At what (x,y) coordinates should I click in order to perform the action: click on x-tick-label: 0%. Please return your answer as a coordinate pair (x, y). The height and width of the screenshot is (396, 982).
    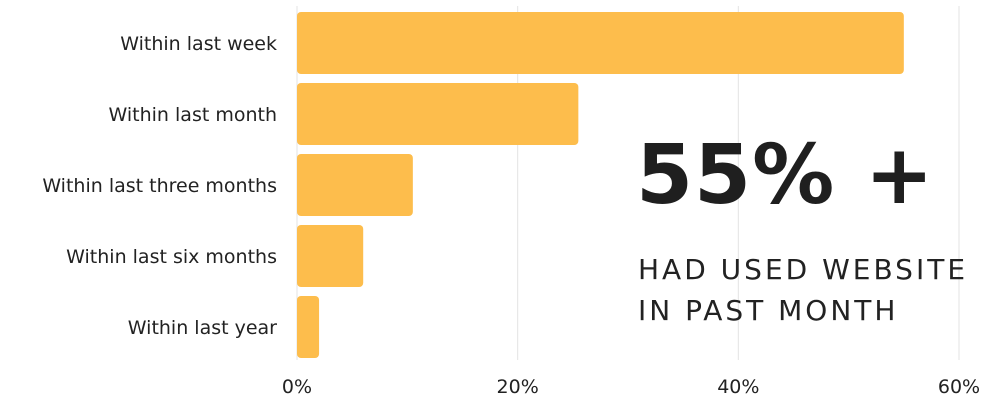
    Looking at the image, I should click on (297, 386).